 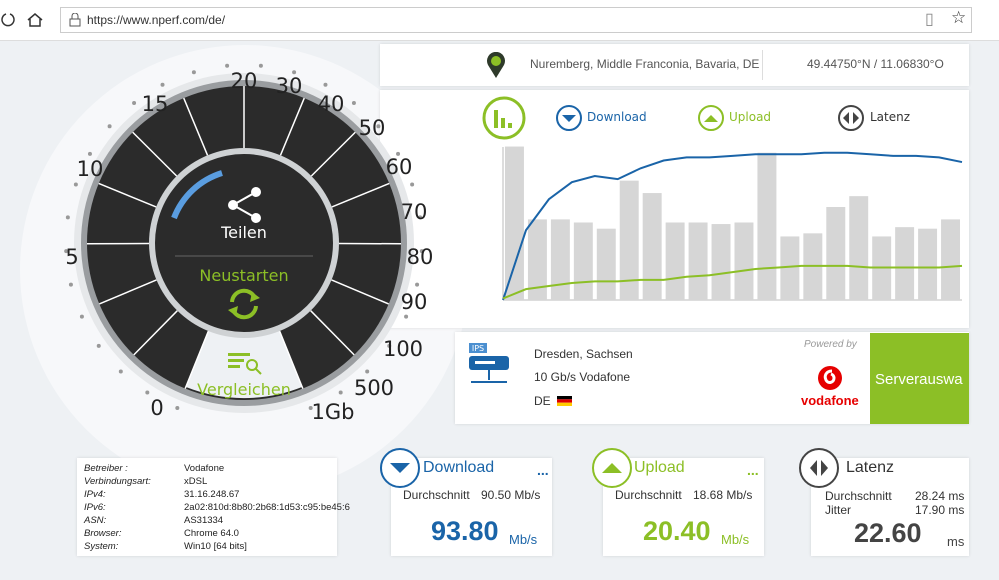 What do you see at coordinates (959, 17) in the screenshot?
I see `favorite-icon: ☆` at bounding box center [959, 17].